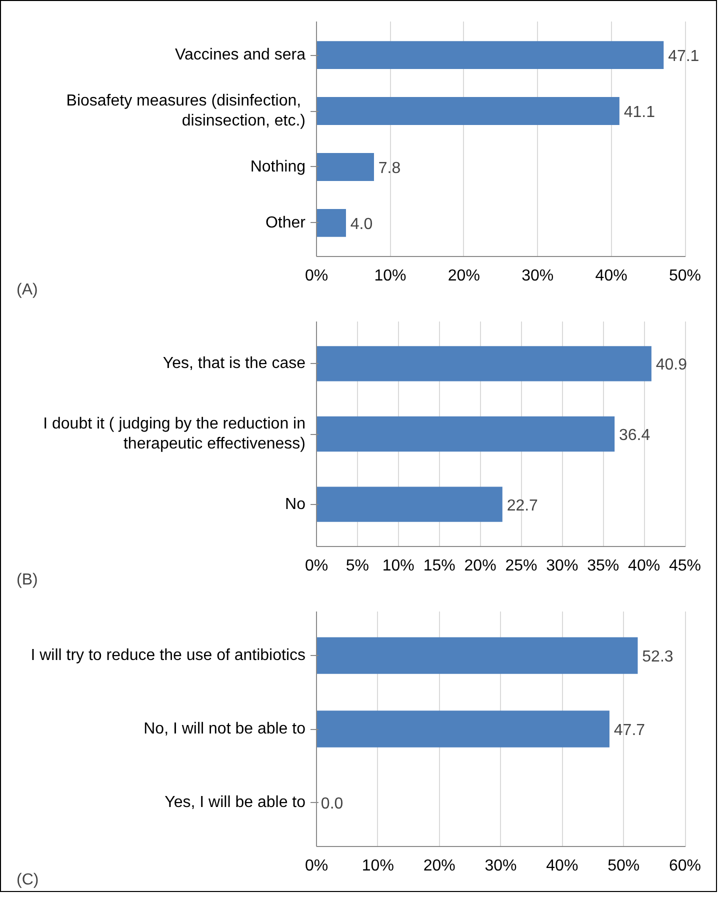 This screenshot has width=720, height=899. I want to click on y-tick-label: I will try to reduce the use of antibiotics, so click(168, 655).